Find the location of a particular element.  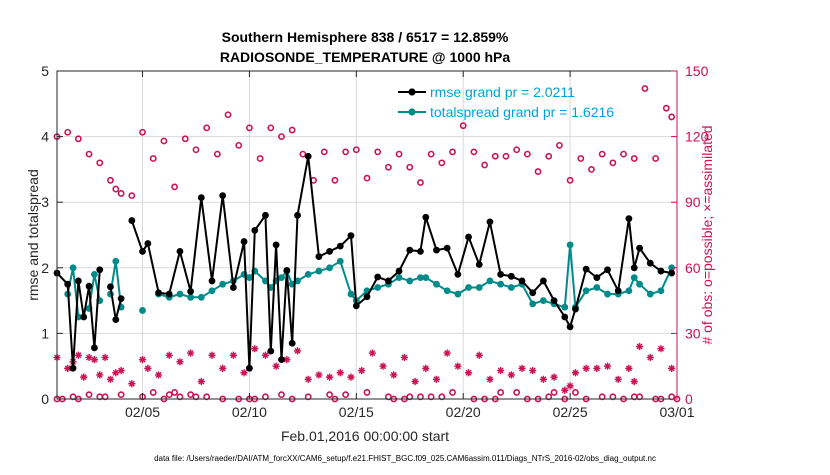

y-right-tick-label: 0 is located at coordinates (689, 399).